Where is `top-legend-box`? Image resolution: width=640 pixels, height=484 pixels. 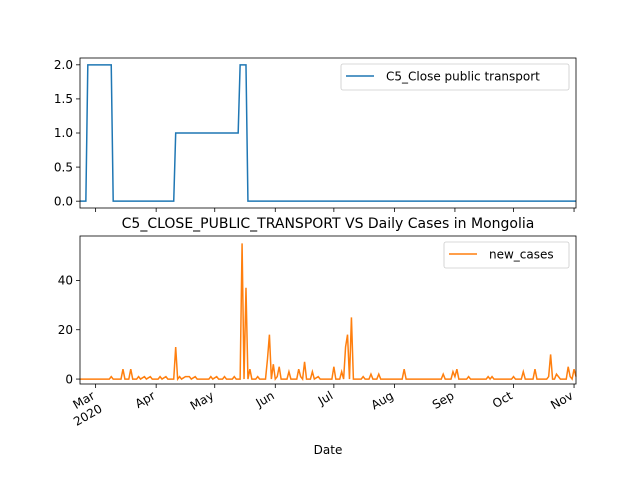
top-legend-box is located at coordinates (455, 77).